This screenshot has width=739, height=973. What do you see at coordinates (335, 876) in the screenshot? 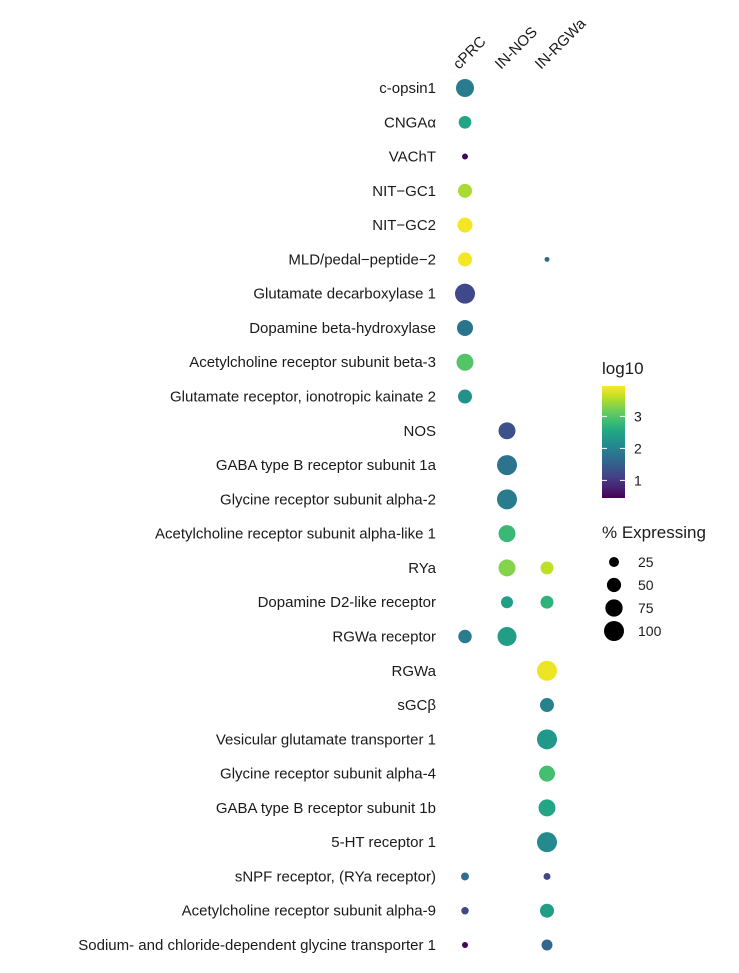
I see `row-label: sNPF receptor, (RYa receptor)` at bounding box center [335, 876].